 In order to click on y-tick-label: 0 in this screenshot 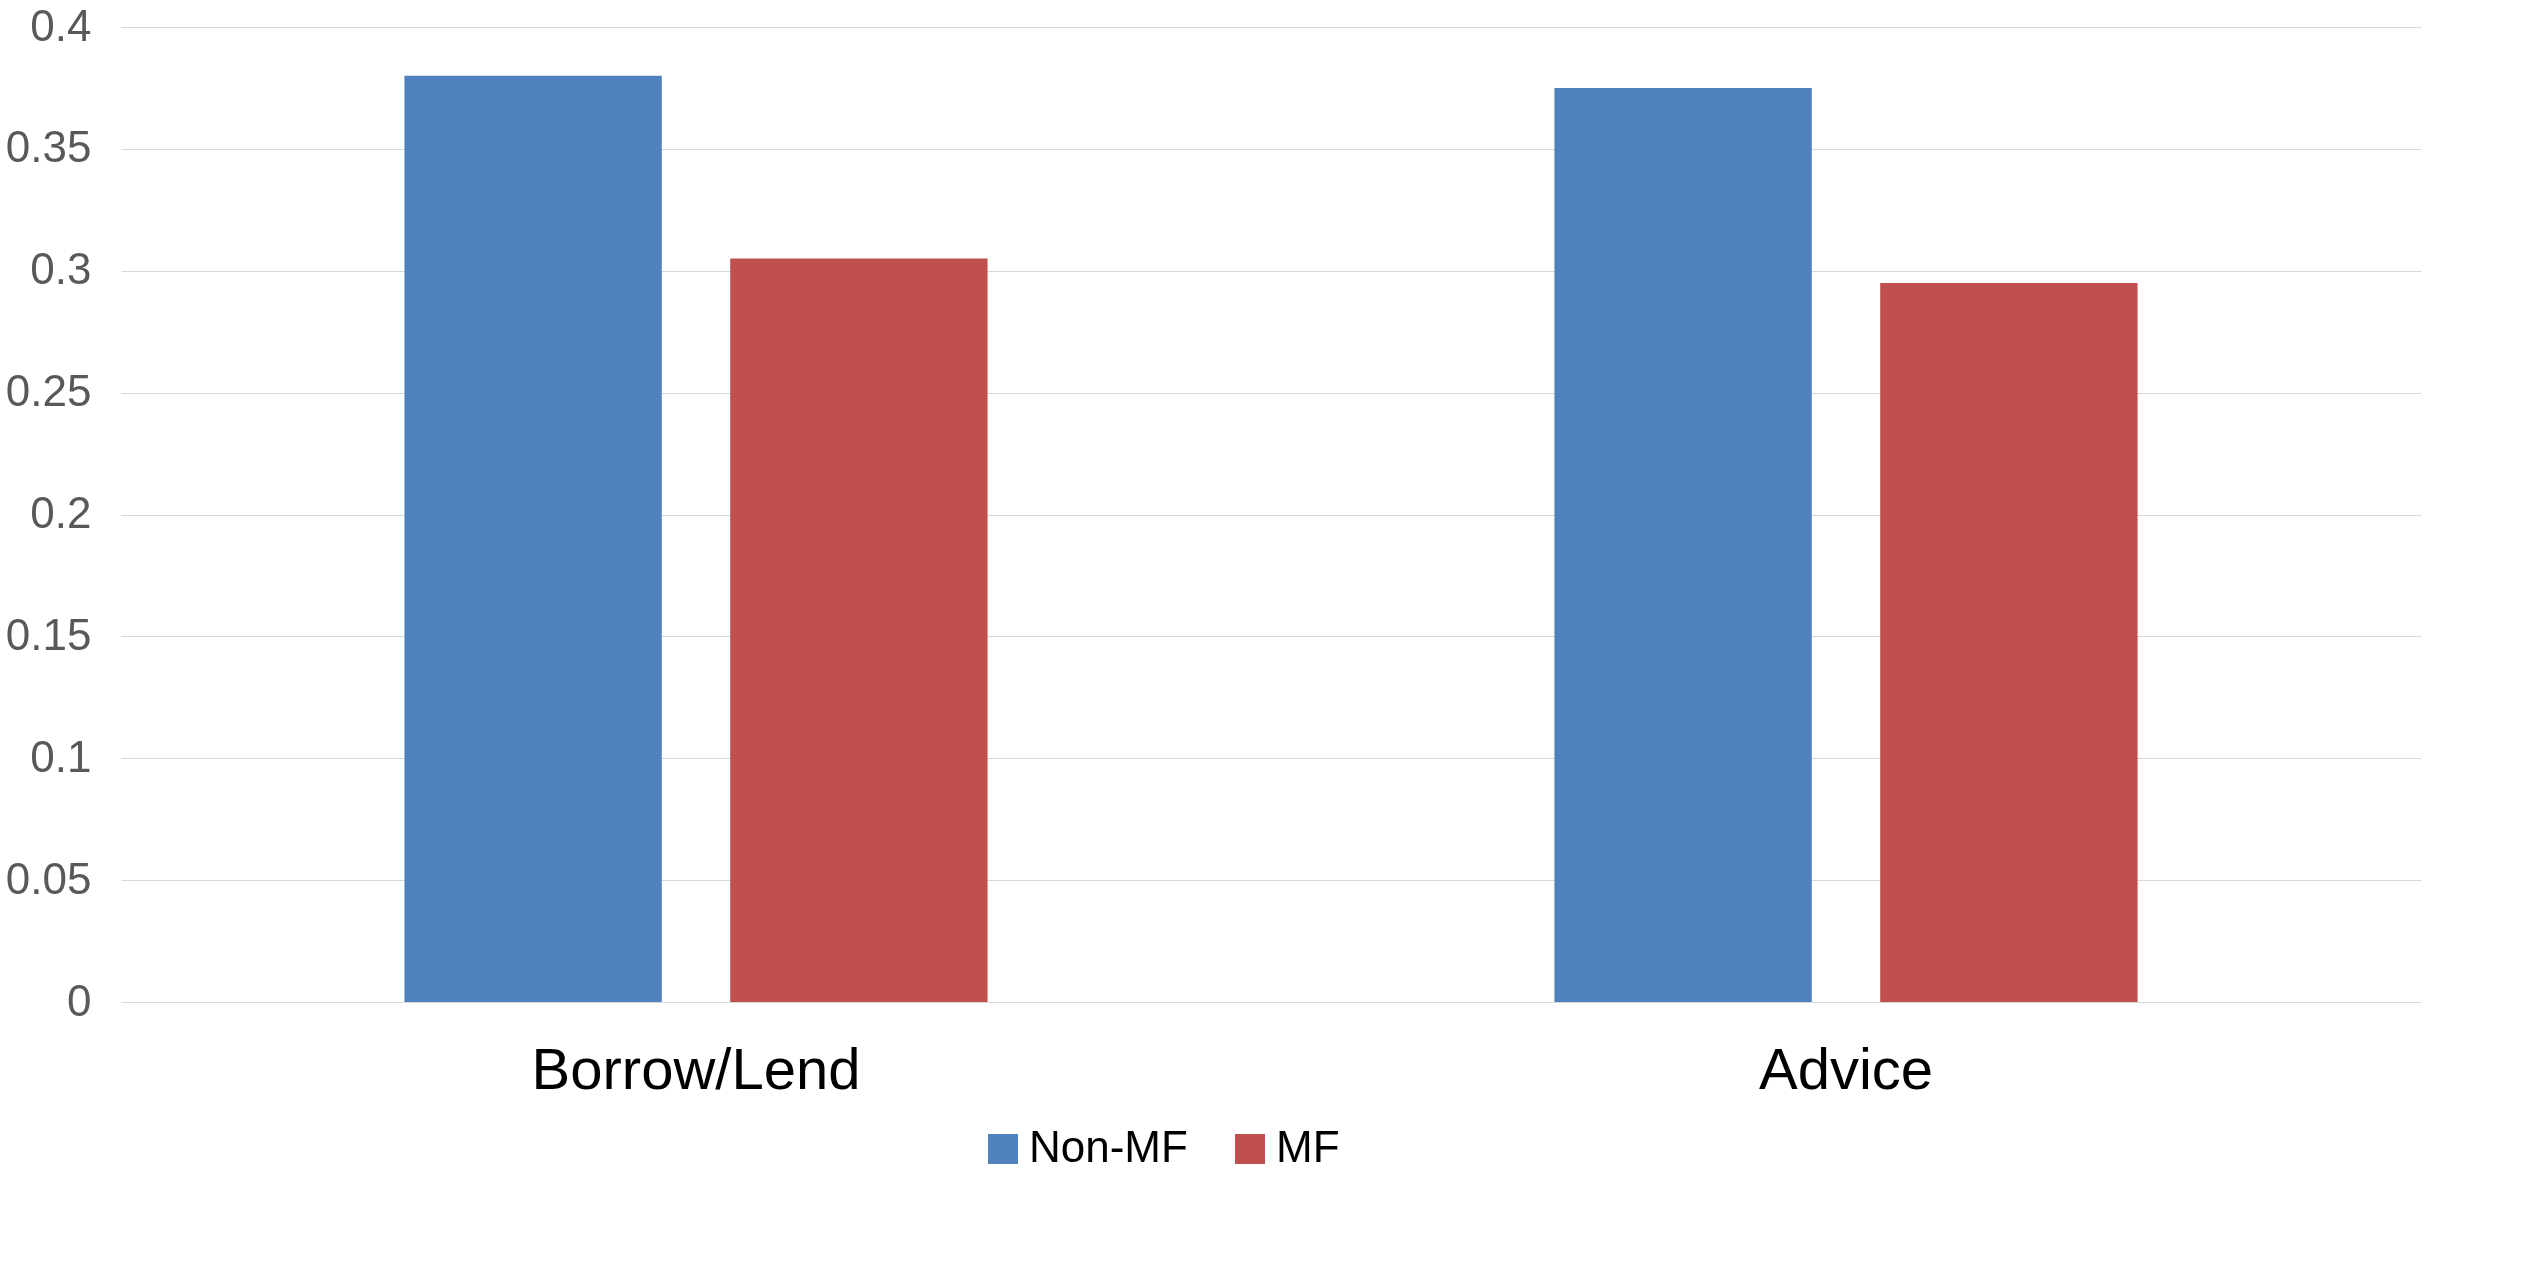, I will do `click(79, 1000)`.